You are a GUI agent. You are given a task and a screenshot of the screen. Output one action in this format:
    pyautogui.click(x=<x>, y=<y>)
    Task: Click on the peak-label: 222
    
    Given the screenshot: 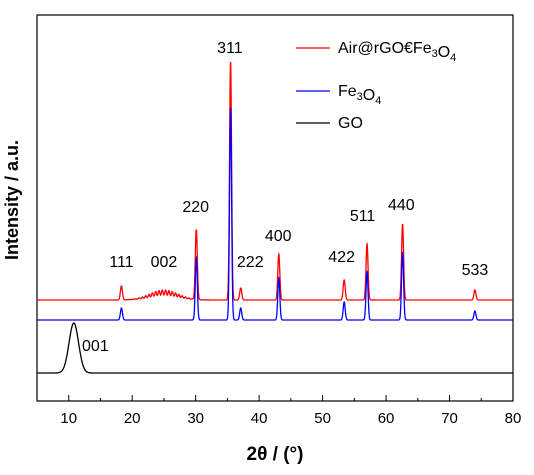 What is the action you would take?
    pyautogui.click(x=250, y=262)
    